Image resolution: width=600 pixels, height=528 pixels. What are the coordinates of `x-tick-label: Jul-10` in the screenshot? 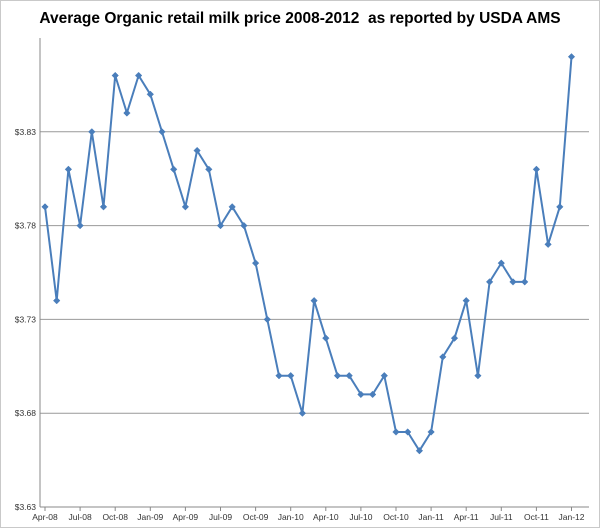 It's located at (360, 517).